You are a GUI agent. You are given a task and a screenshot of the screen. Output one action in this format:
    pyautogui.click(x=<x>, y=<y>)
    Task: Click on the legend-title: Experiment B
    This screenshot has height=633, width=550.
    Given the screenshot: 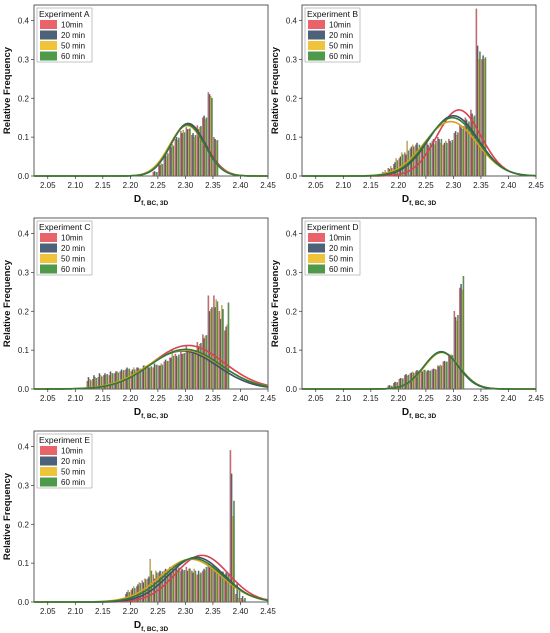 What is the action you would take?
    pyautogui.click(x=332, y=14)
    